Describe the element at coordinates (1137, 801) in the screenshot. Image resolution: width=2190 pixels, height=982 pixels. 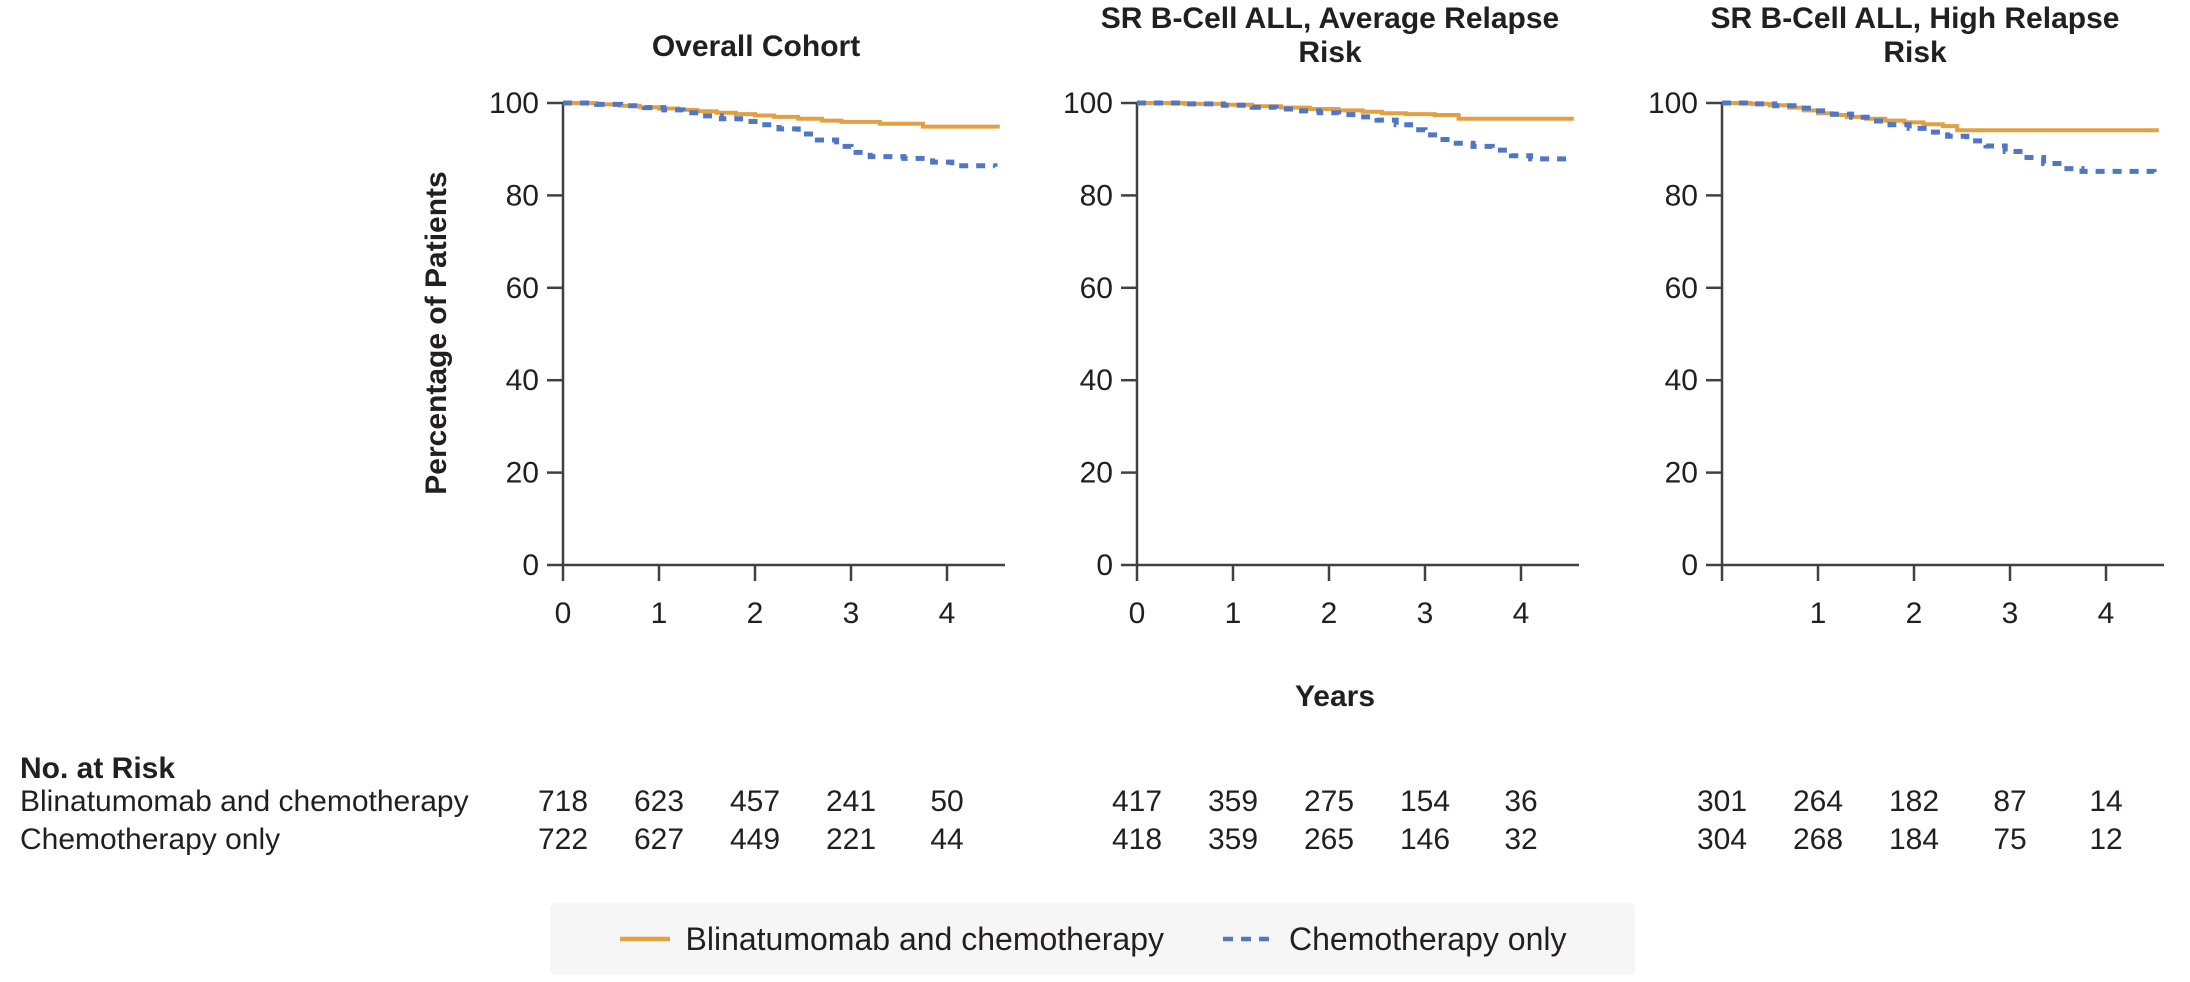
I see `risk-count: 417` at that location.